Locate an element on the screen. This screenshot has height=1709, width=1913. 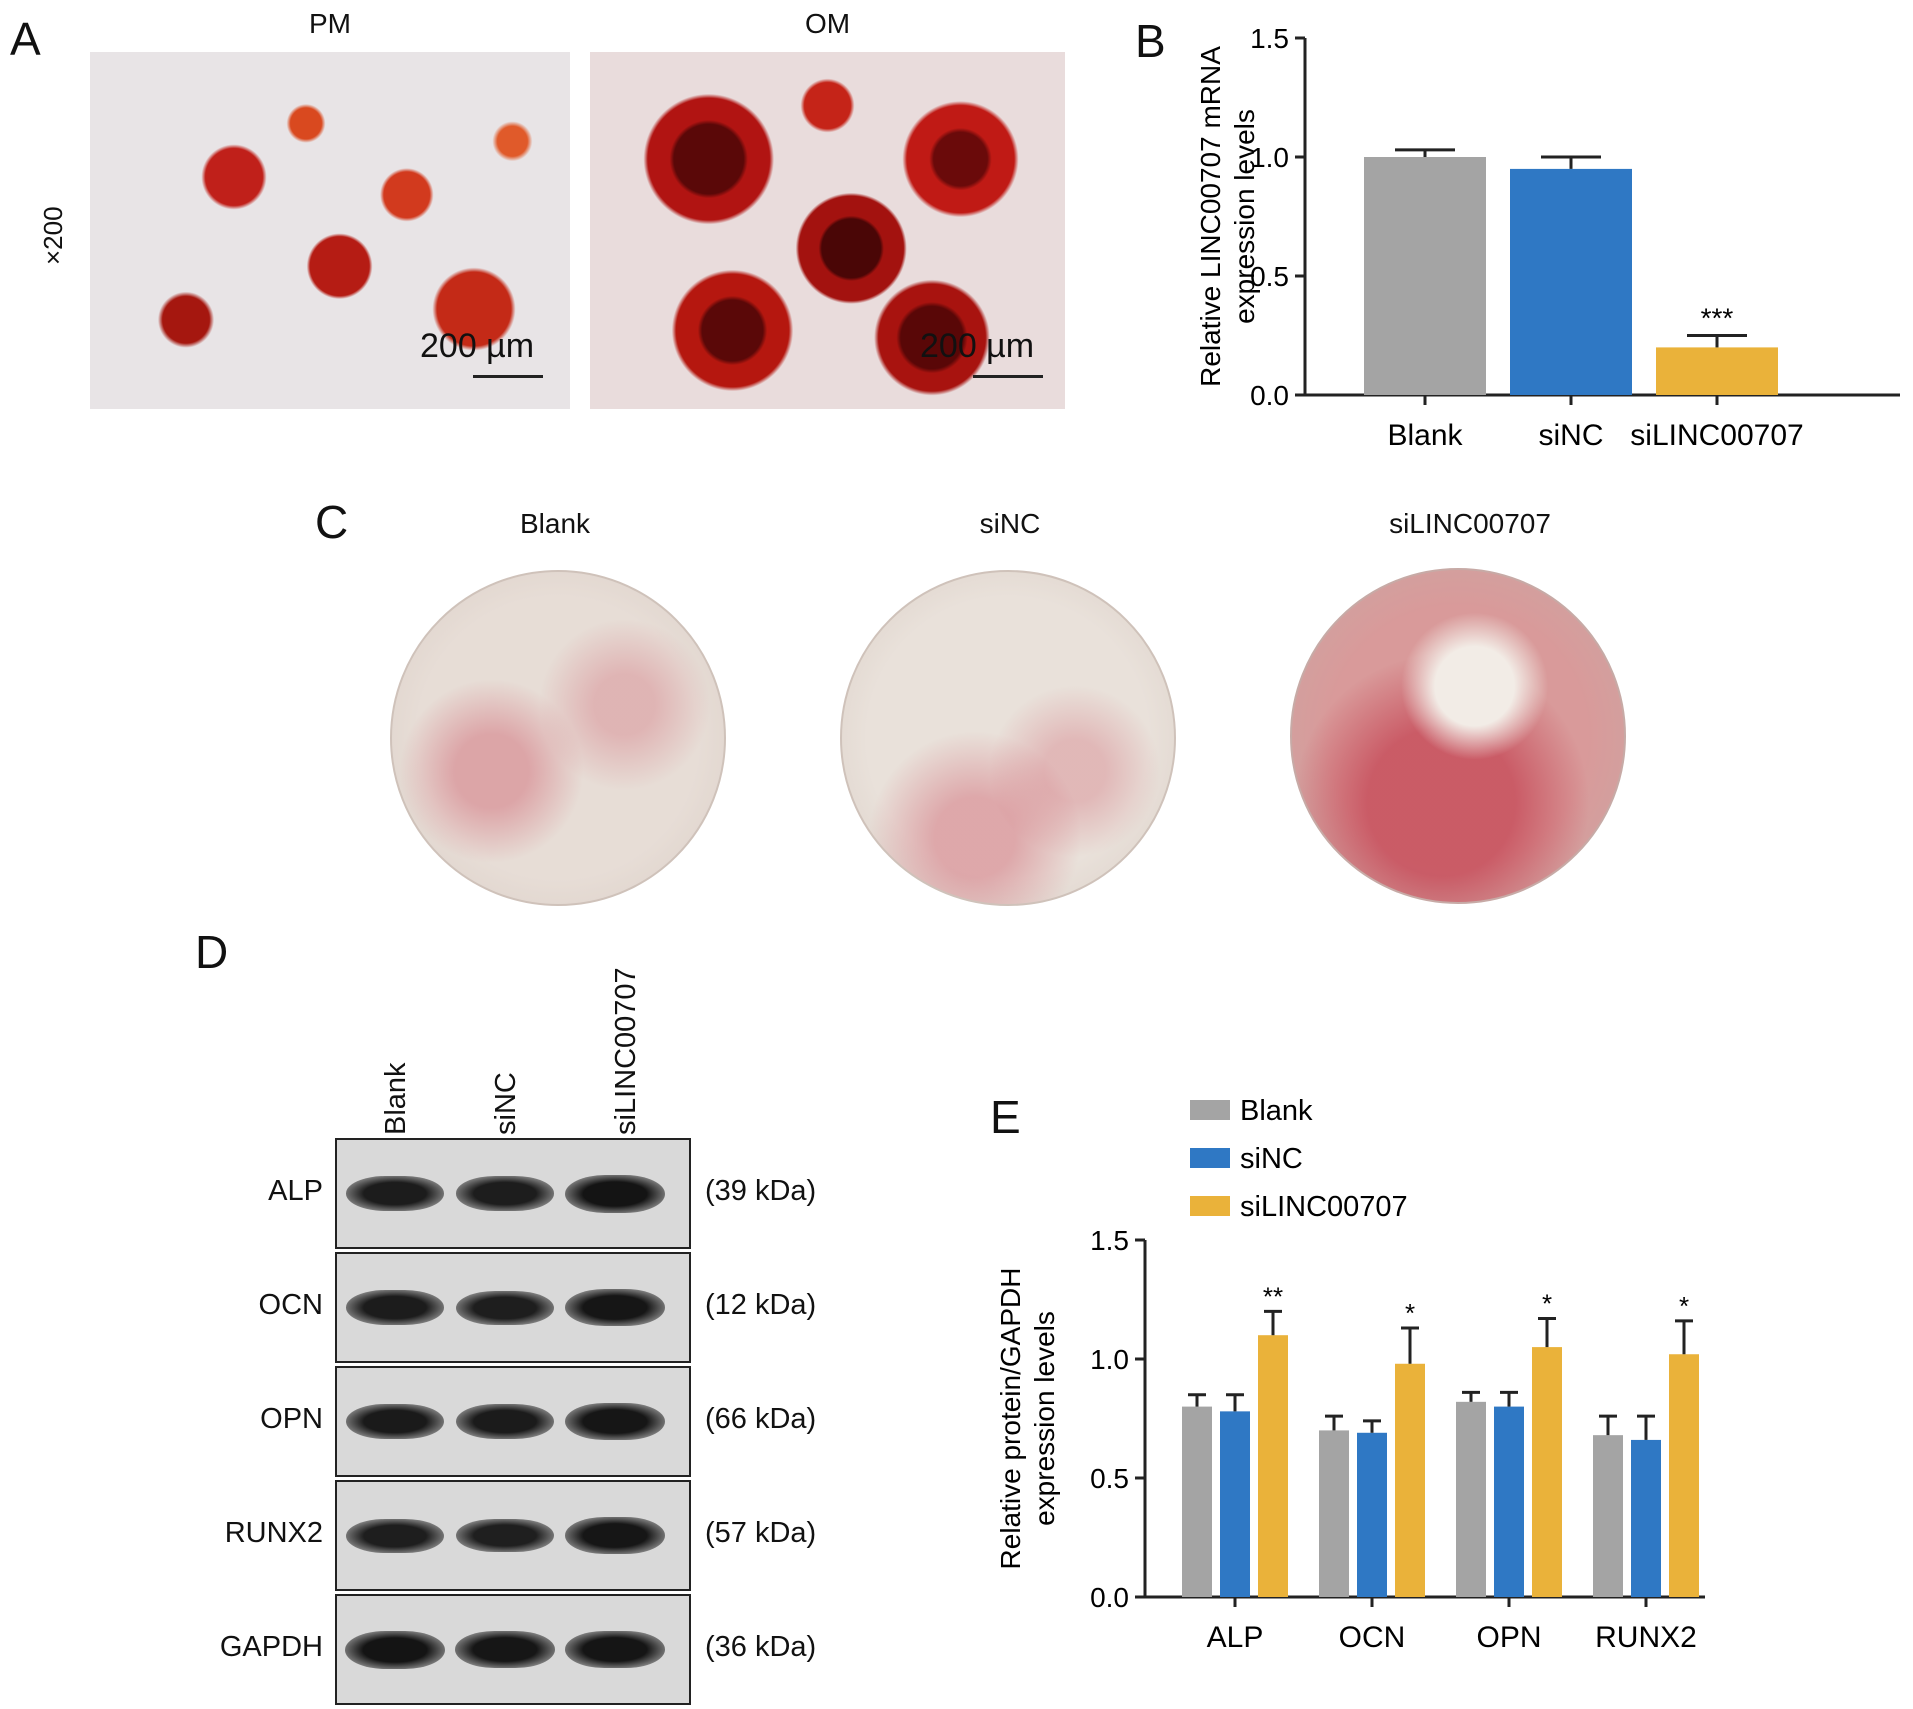
significance-label: ** is located at coordinates (1273, 1296).